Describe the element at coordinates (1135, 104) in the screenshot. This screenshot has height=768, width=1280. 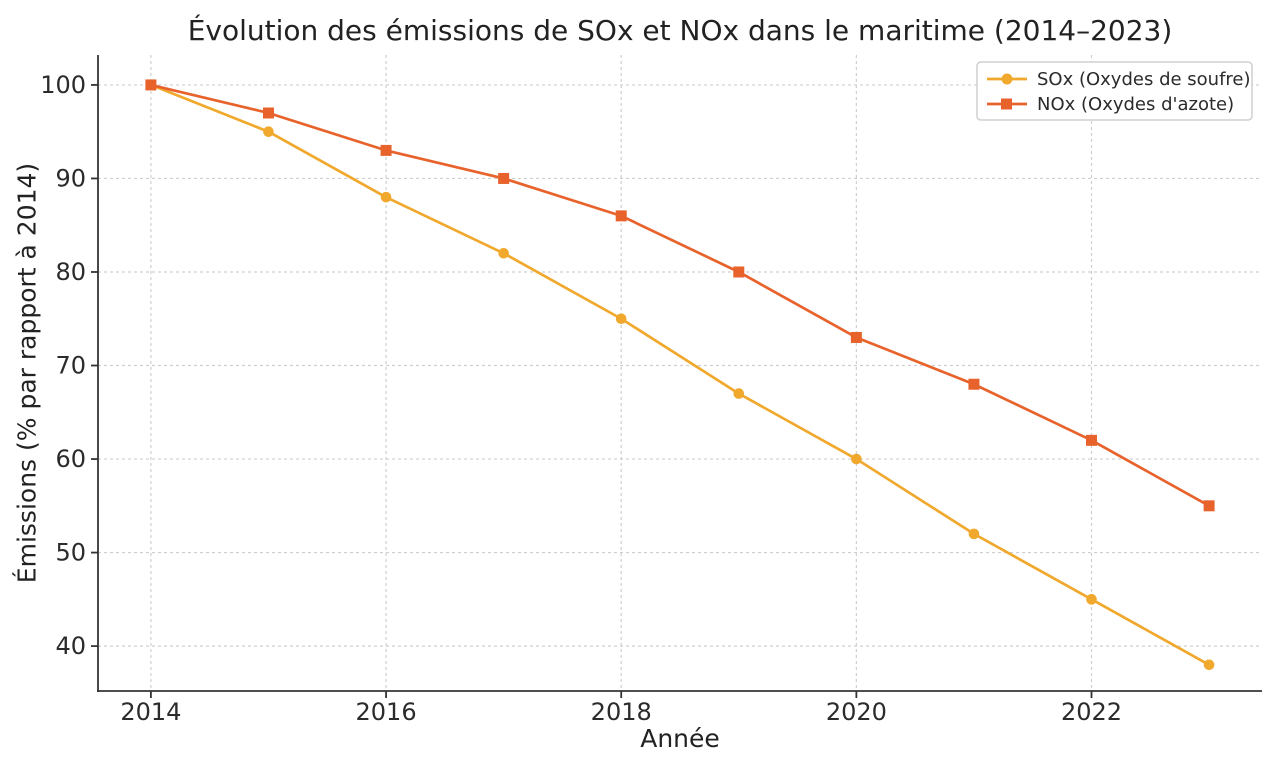
I see `legend-label: NOx (Oxydes d'azote)` at that location.